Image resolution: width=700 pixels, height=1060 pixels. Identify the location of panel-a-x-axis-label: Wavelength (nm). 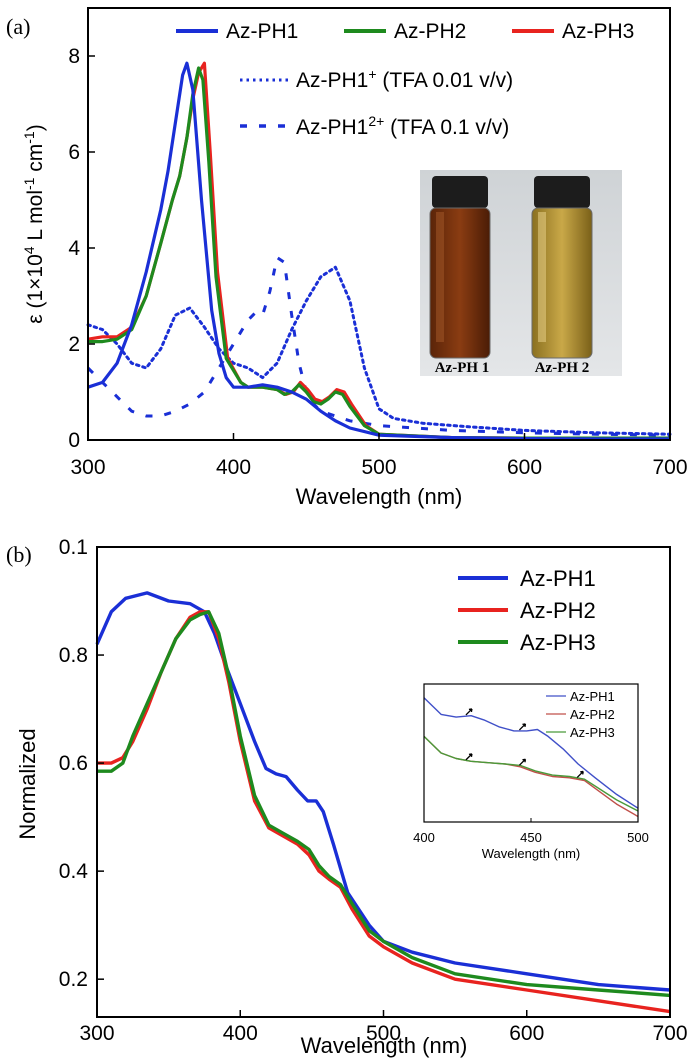
(379, 496).